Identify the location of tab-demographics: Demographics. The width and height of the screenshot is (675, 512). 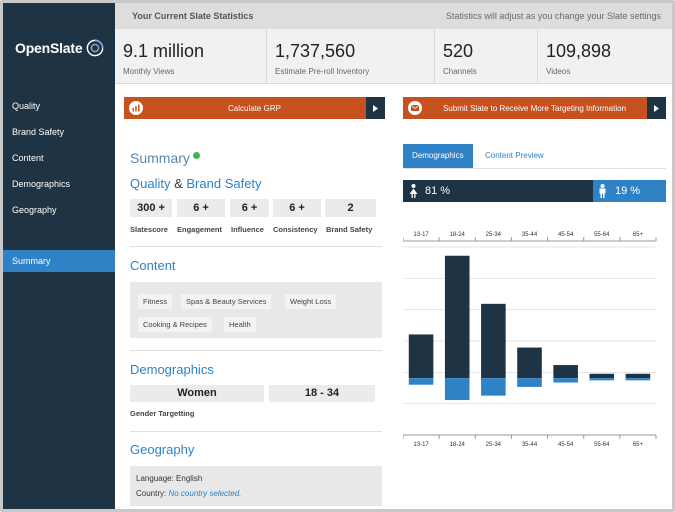
(438, 156).